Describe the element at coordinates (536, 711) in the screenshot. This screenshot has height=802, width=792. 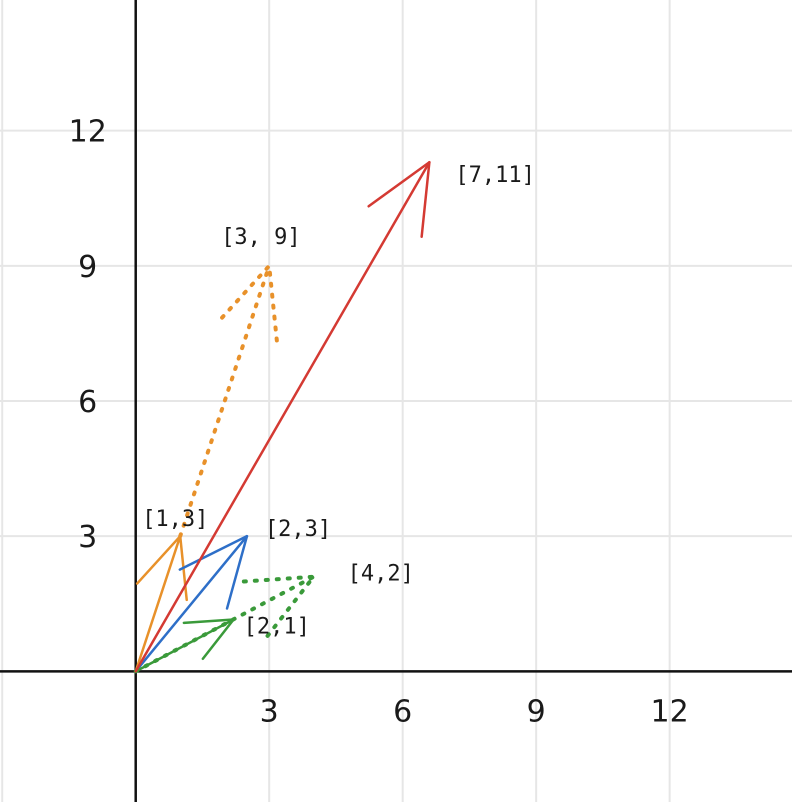
I see `x-tick-label: 9` at that location.